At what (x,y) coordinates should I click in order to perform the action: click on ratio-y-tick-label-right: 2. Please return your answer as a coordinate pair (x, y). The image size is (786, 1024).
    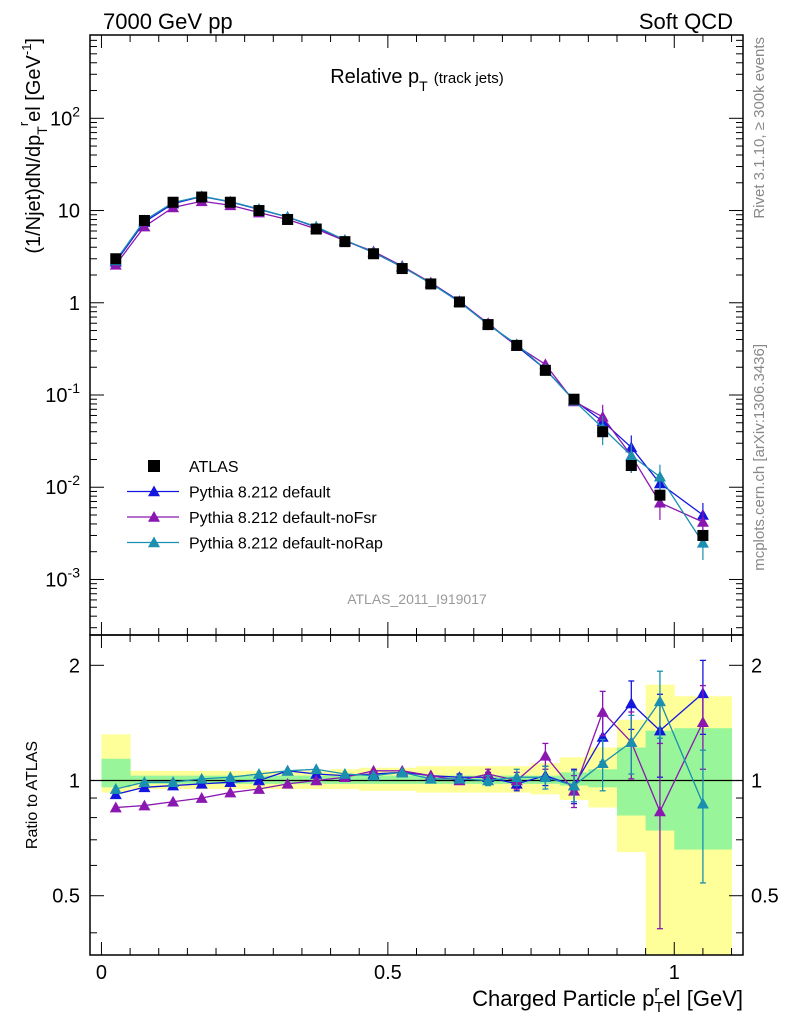
    Looking at the image, I should click on (756, 666).